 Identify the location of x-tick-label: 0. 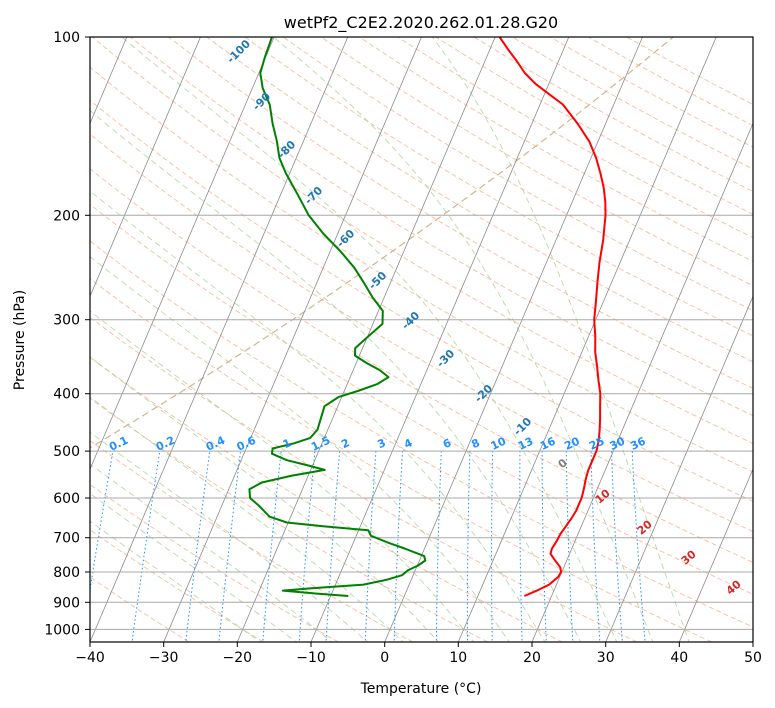
(384, 658).